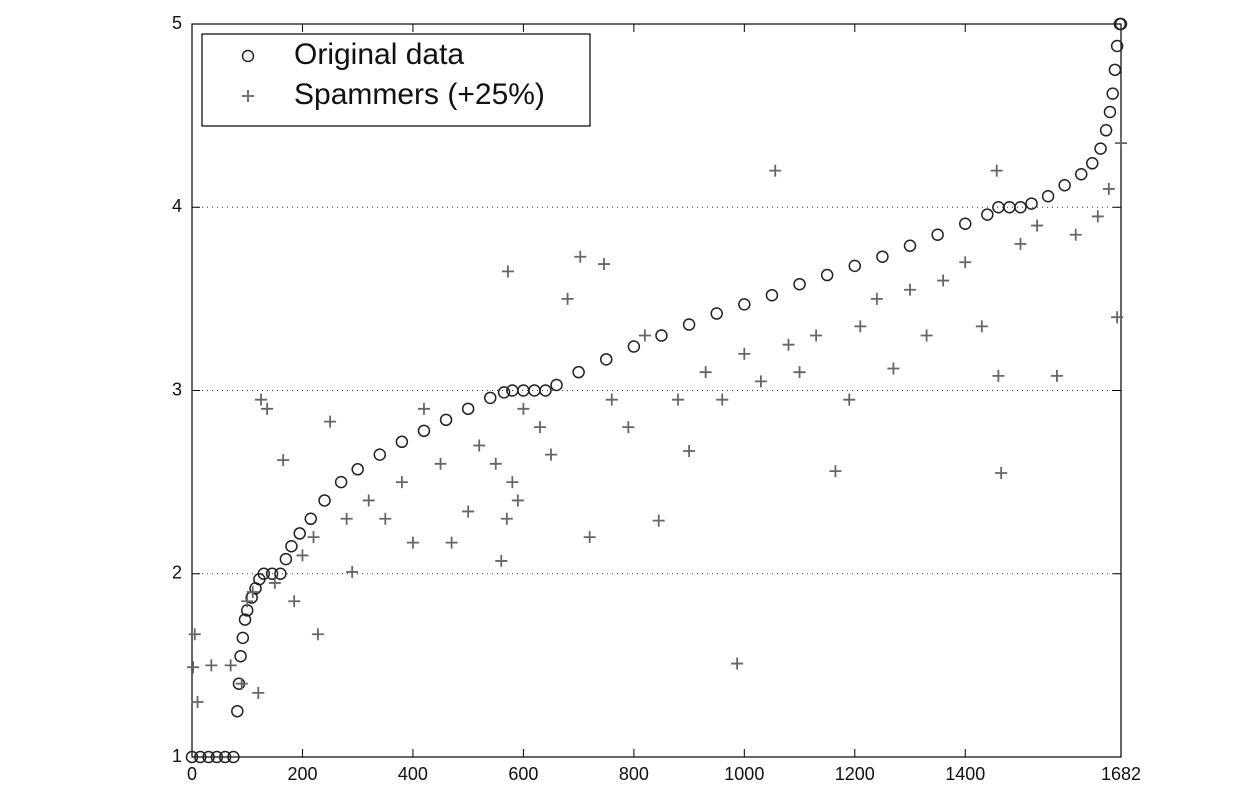 The height and width of the screenshot is (796, 1240). What do you see at coordinates (379, 54) in the screenshot?
I see `legend-label: Original data` at bounding box center [379, 54].